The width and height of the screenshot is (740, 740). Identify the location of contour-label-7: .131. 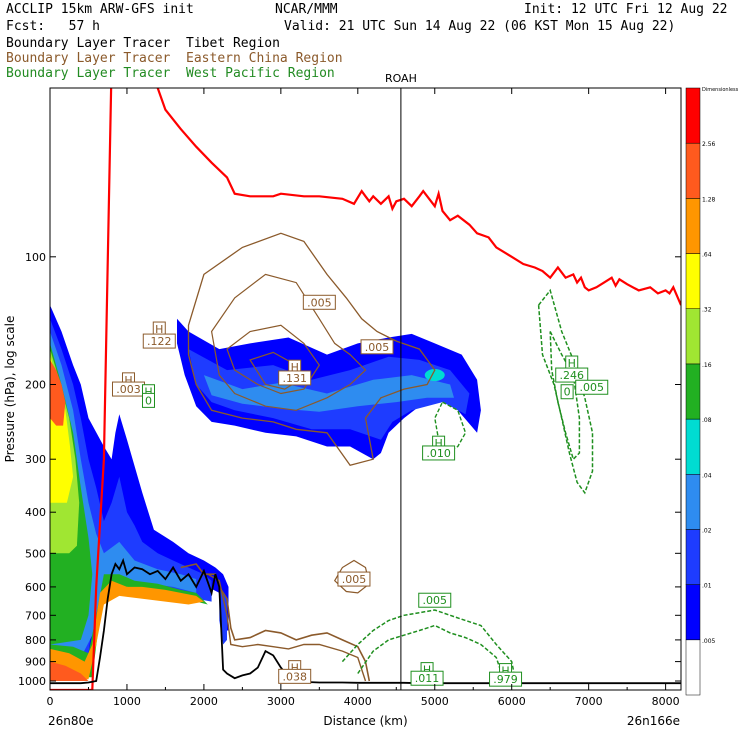
(294, 378).